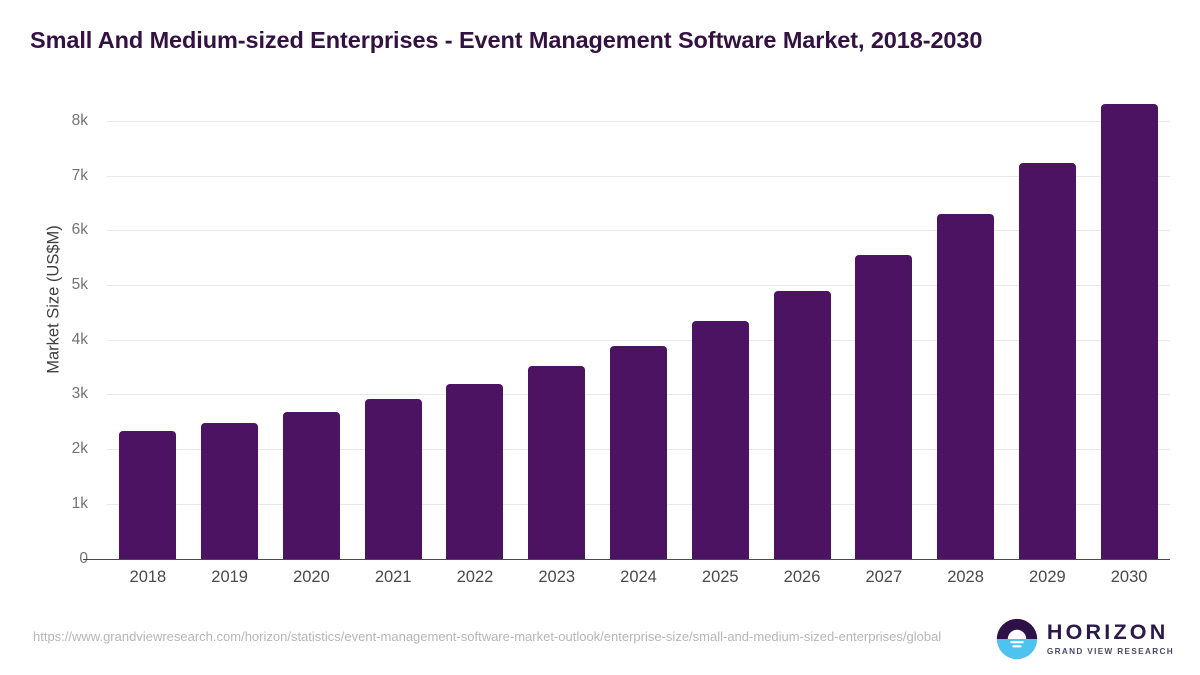  What do you see at coordinates (626, 559) in the screenshot?
I see `x-axis-line` at bounding box center [626, 559].